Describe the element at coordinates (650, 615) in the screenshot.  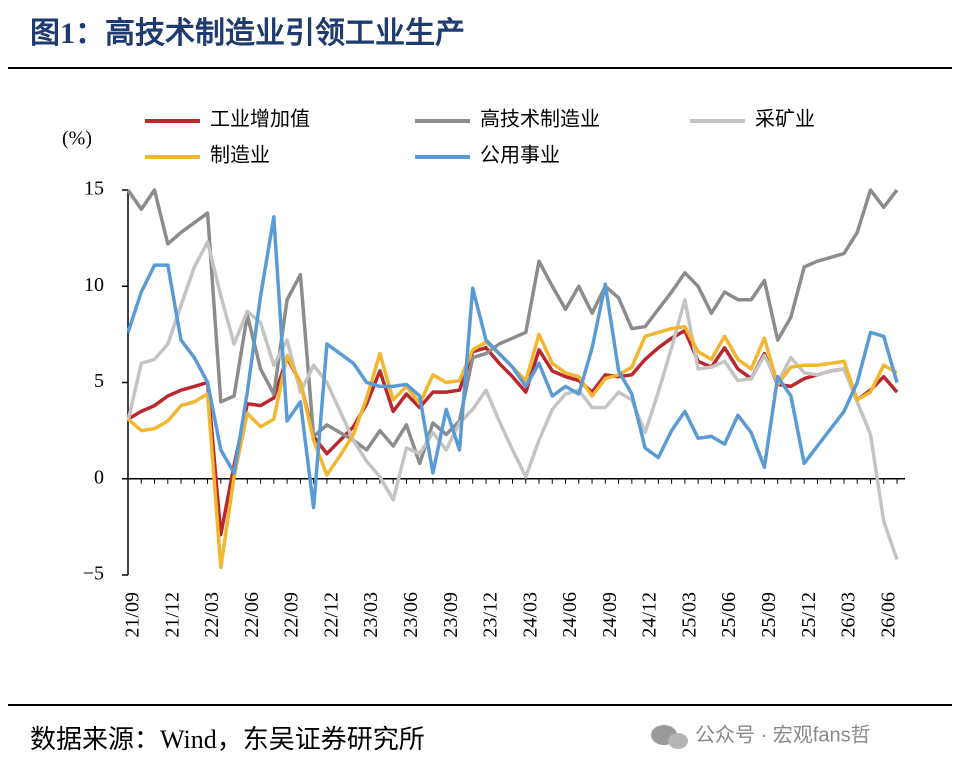
I see `x-tick-label: 24/12` at that location.